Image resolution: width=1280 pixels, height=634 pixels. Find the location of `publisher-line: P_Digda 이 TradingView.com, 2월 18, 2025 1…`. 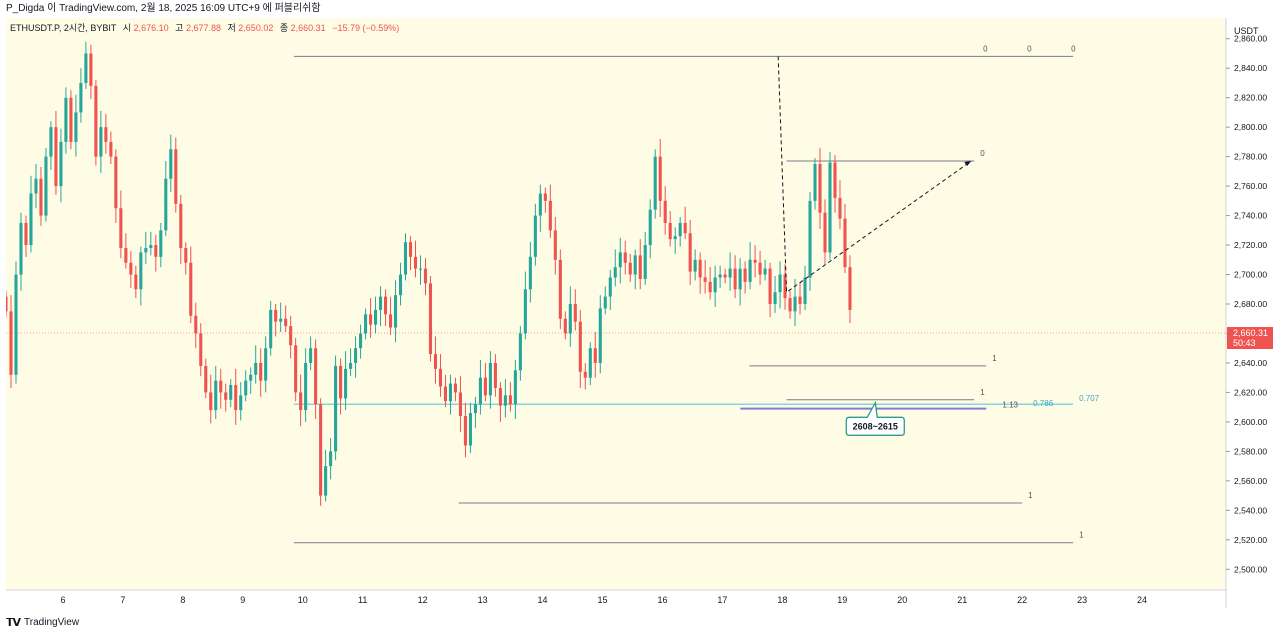

publisher-line: P_Digda 이 TradingView.com, 2월 18, 2025 1… is located at coordinates (163, 8).